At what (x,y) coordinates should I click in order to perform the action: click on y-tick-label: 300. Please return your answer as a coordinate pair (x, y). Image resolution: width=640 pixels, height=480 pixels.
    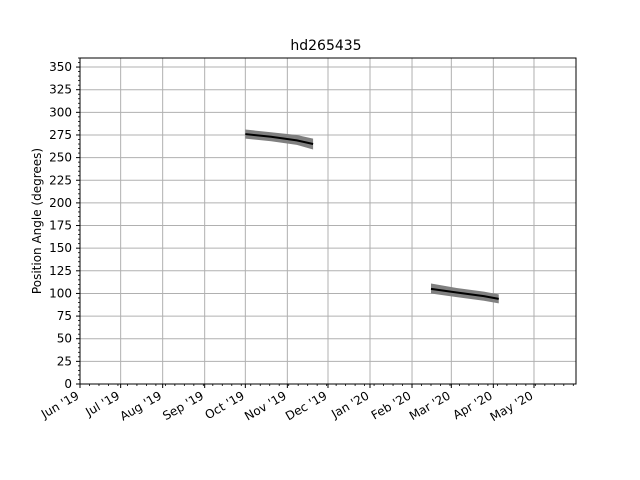
    Looking at the image, I should click on (60, 112).